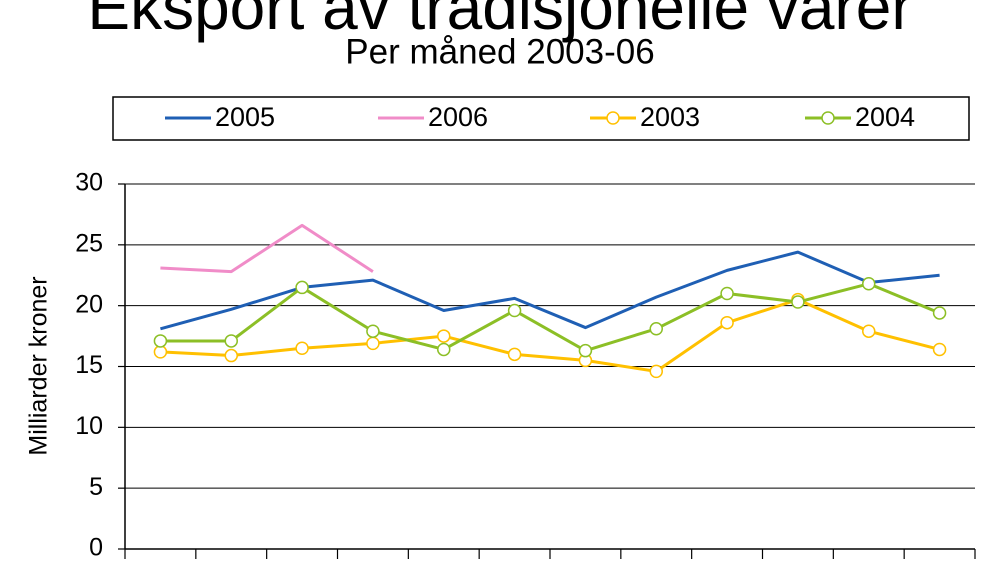 This screenshot has height=563, width=1000. I want to click on chart-subtitle: Per måned 2003-06, so click(499, 51).